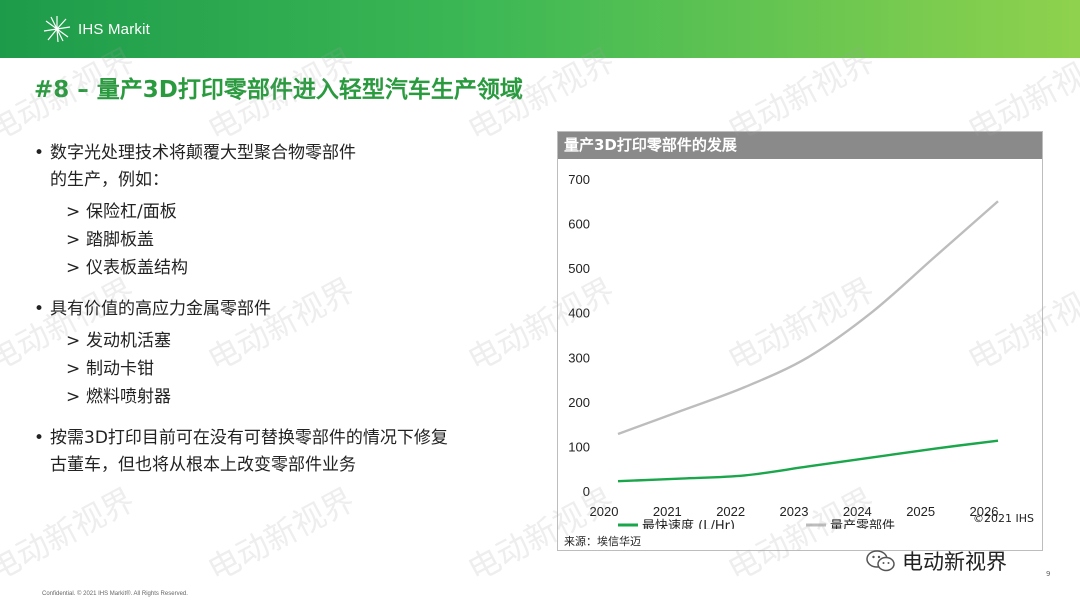  I want to click on x-tick-label: 2022, so click(730, 511).